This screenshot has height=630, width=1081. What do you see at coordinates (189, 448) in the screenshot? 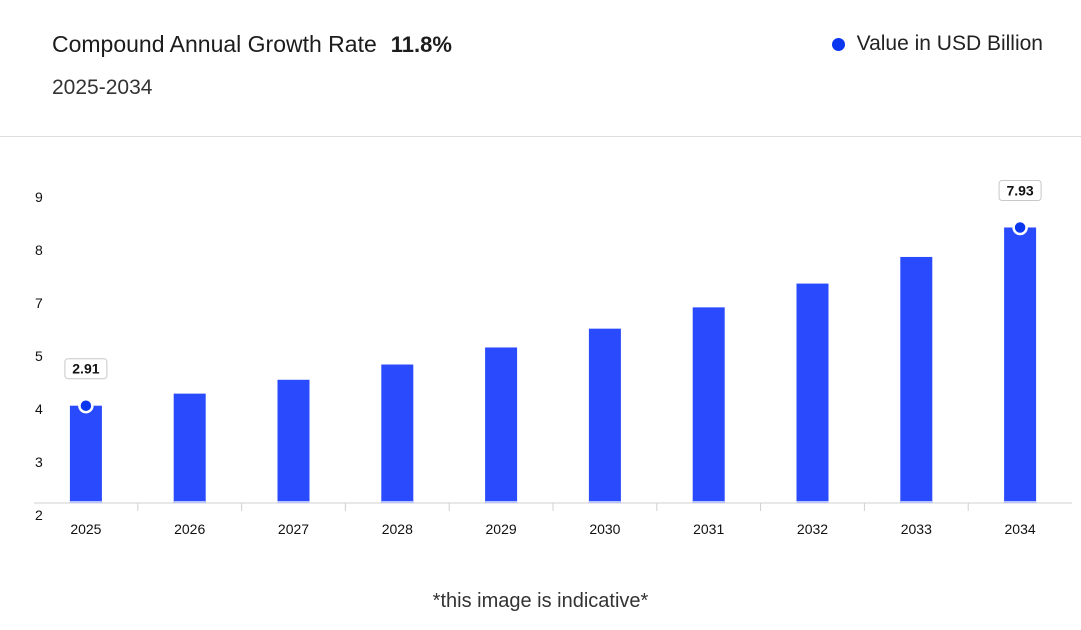
I see `bar-2026` at bounding box center [189, 448].